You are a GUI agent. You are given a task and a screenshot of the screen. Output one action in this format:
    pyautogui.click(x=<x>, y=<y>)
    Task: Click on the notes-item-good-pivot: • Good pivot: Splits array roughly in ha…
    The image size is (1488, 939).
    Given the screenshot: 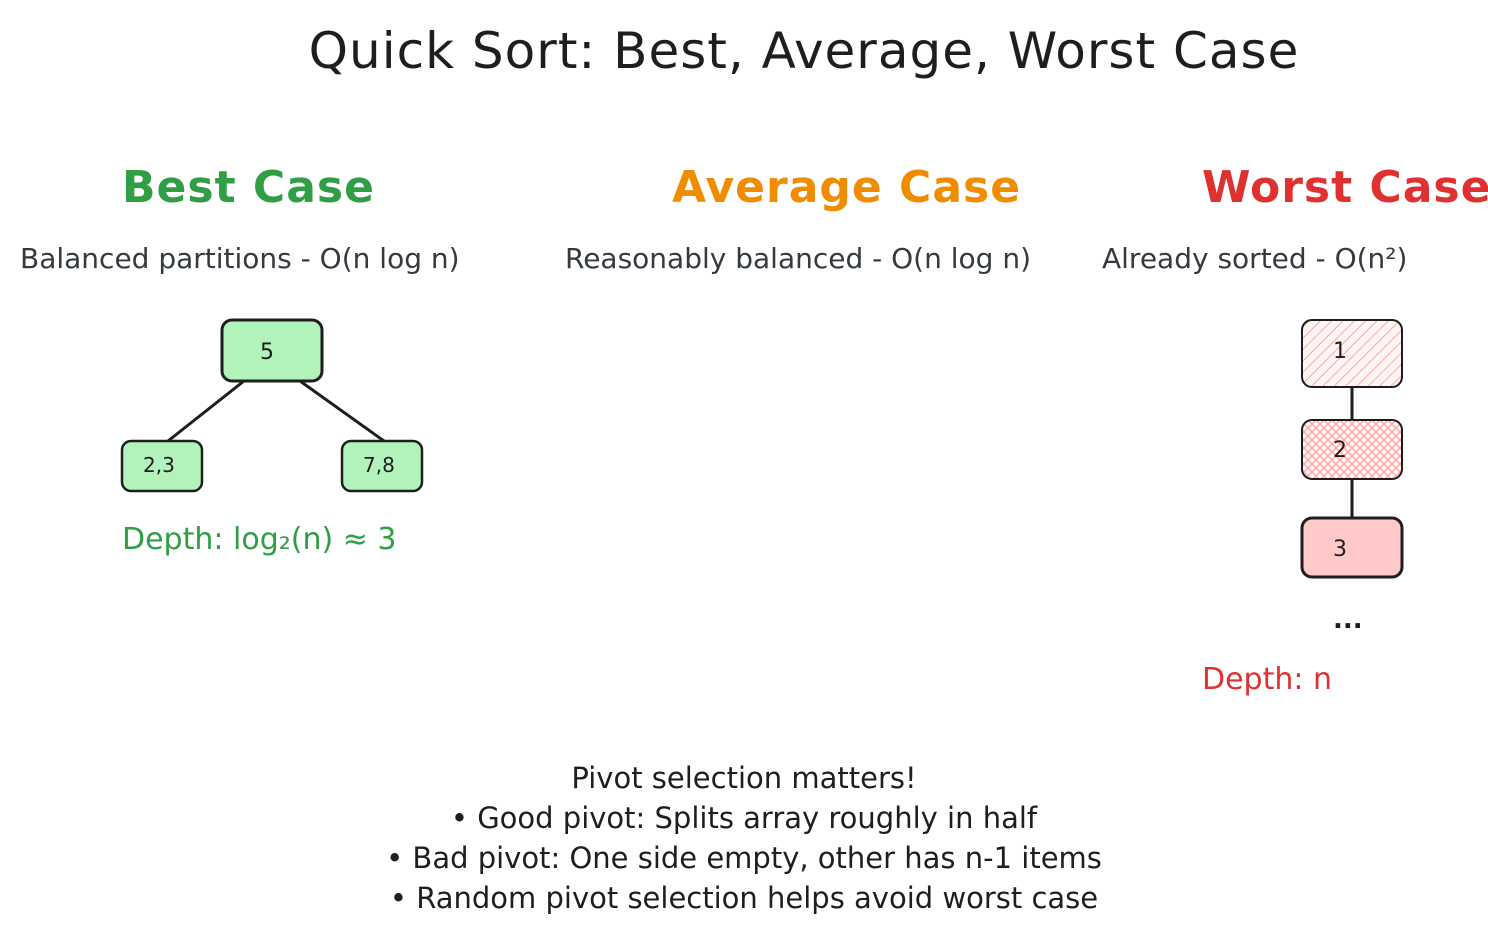 What is the action you would take?
    pyautogui.click(x=744, y=818)
    